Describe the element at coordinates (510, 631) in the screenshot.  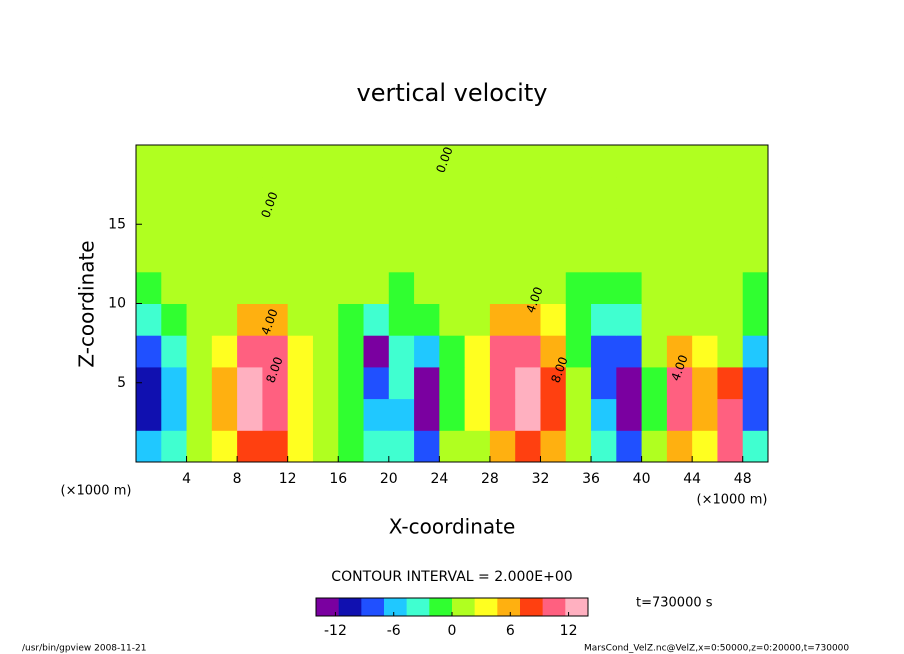
I see `colorbar-tick-label: 6` at that location.